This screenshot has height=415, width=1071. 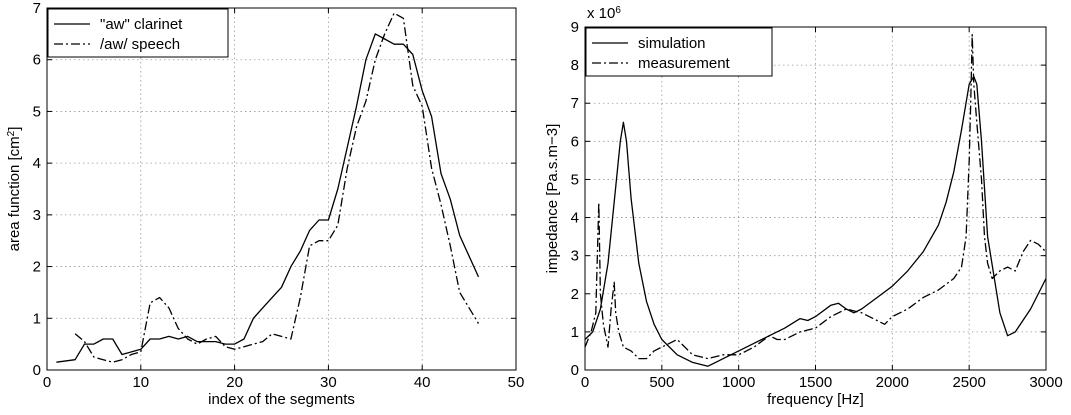 What do you see at coordinates (328, 382) in the screenshot?
I see `x-tick-label: 30` at bounding box center [328, 382].